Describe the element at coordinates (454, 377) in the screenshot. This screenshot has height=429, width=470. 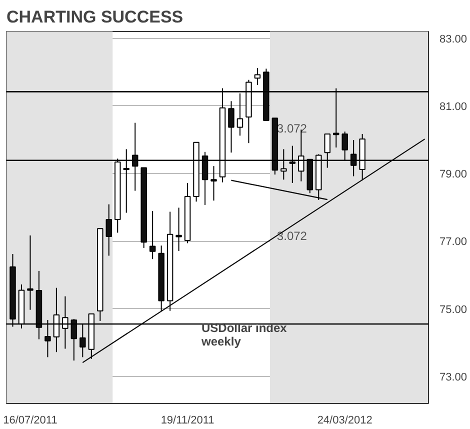
I see `y-tick-label: 73.00` at that location.